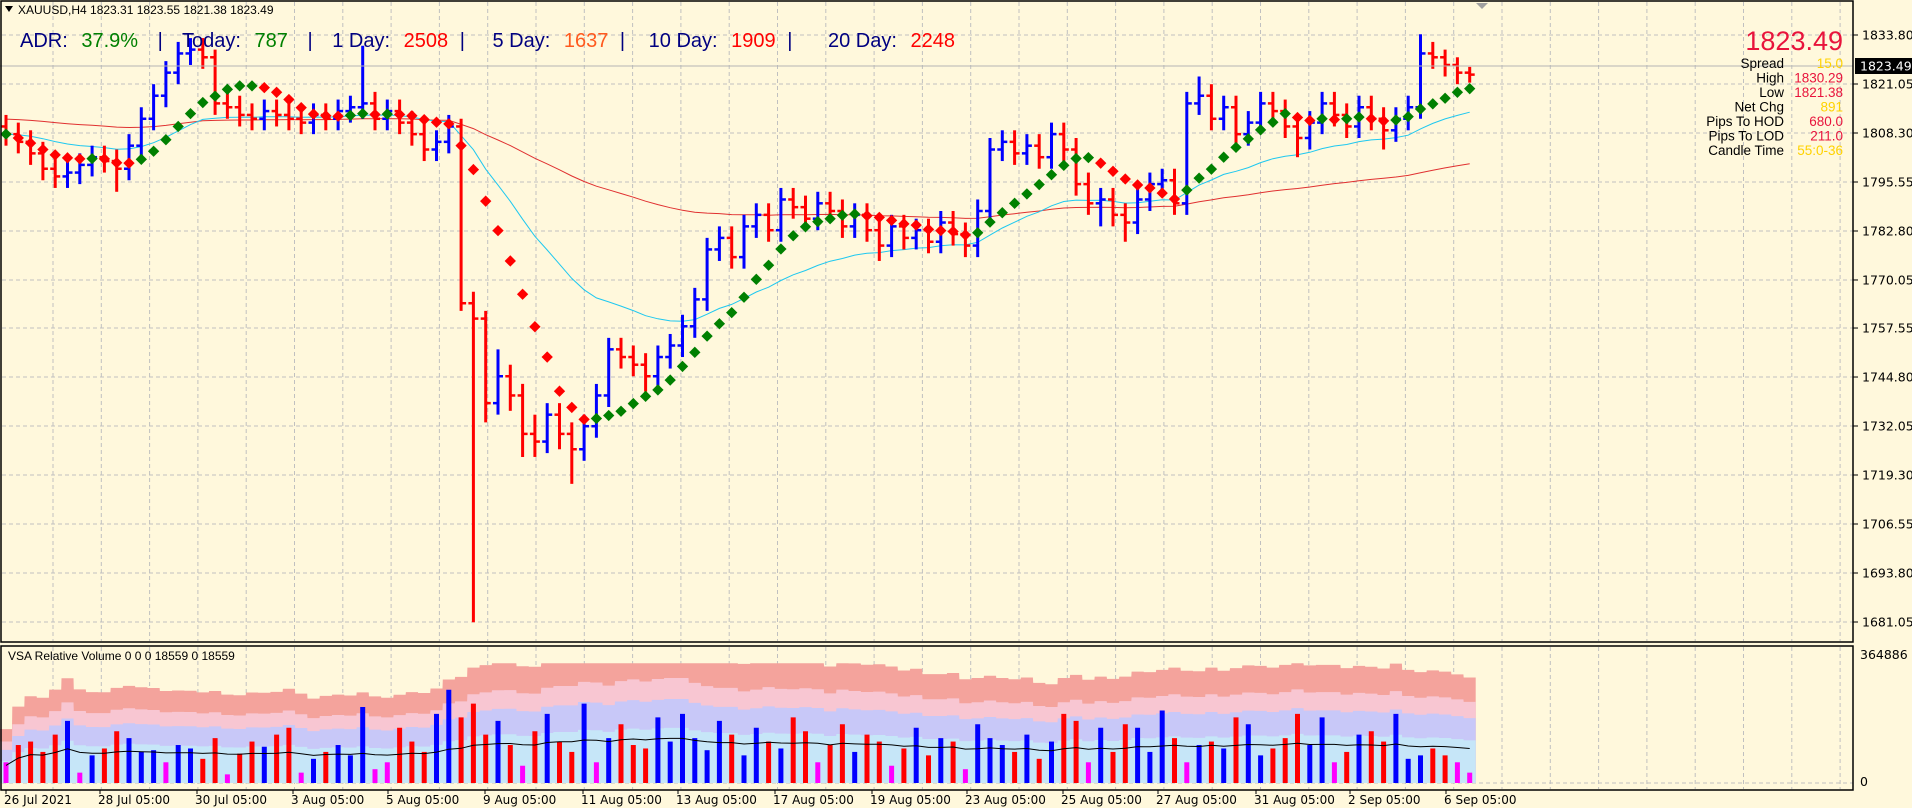 The image size is (1912, 808). Describe the element at coordinates (1745, 121) in the screenshot. I see `info-label: Pips To HOD` at that location.